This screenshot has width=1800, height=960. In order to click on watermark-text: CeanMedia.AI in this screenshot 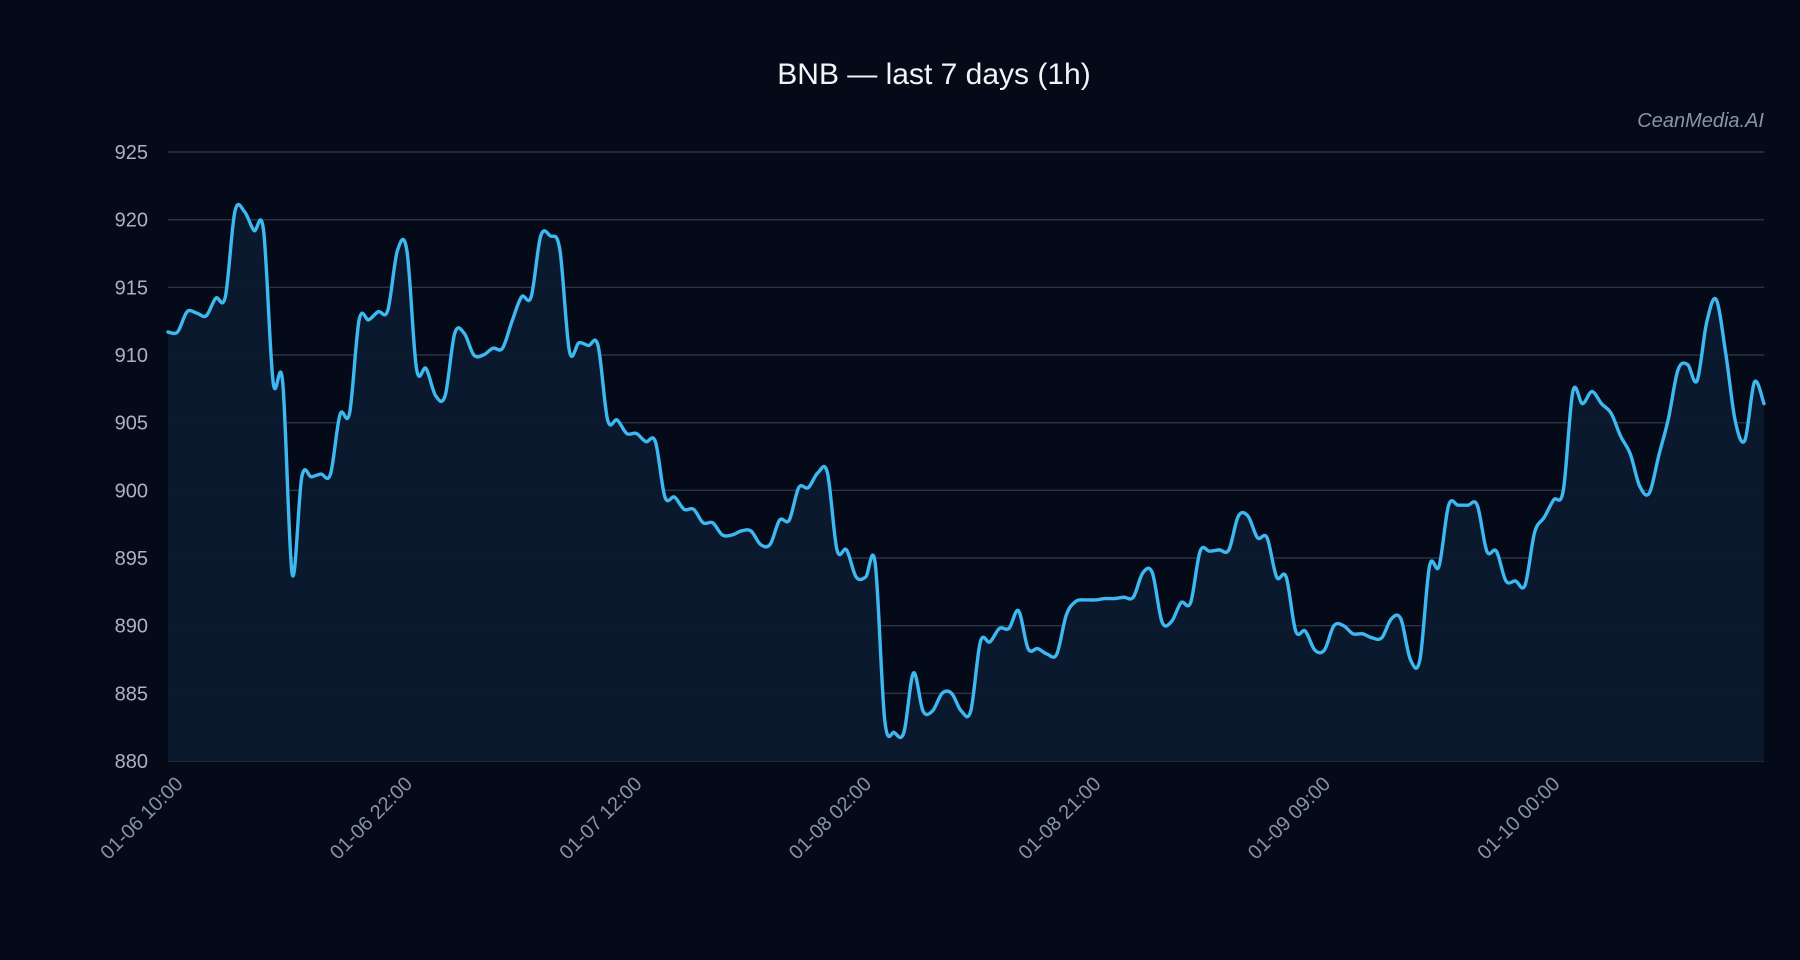, I will do `click(1700, 121)`.